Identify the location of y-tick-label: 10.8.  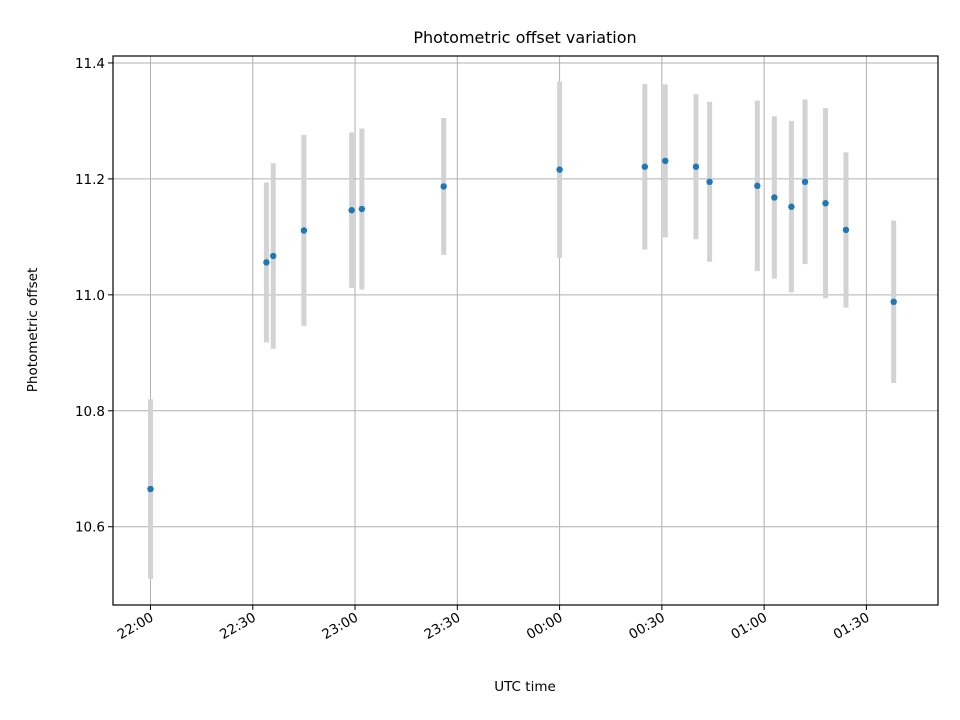
(90, 412).